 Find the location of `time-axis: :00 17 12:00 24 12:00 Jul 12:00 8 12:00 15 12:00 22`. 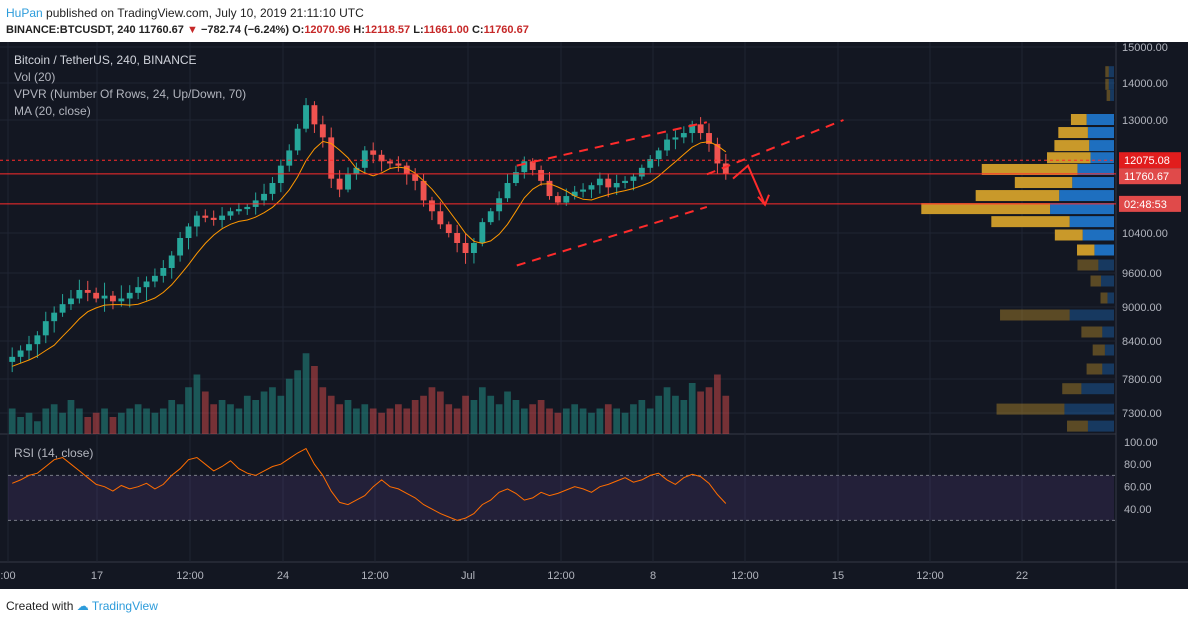

time-axis: :00 17 12:00 24 12:00 Jul 12:00 8 12:00 15 12:00 22 is located at coordinates (514, 576).